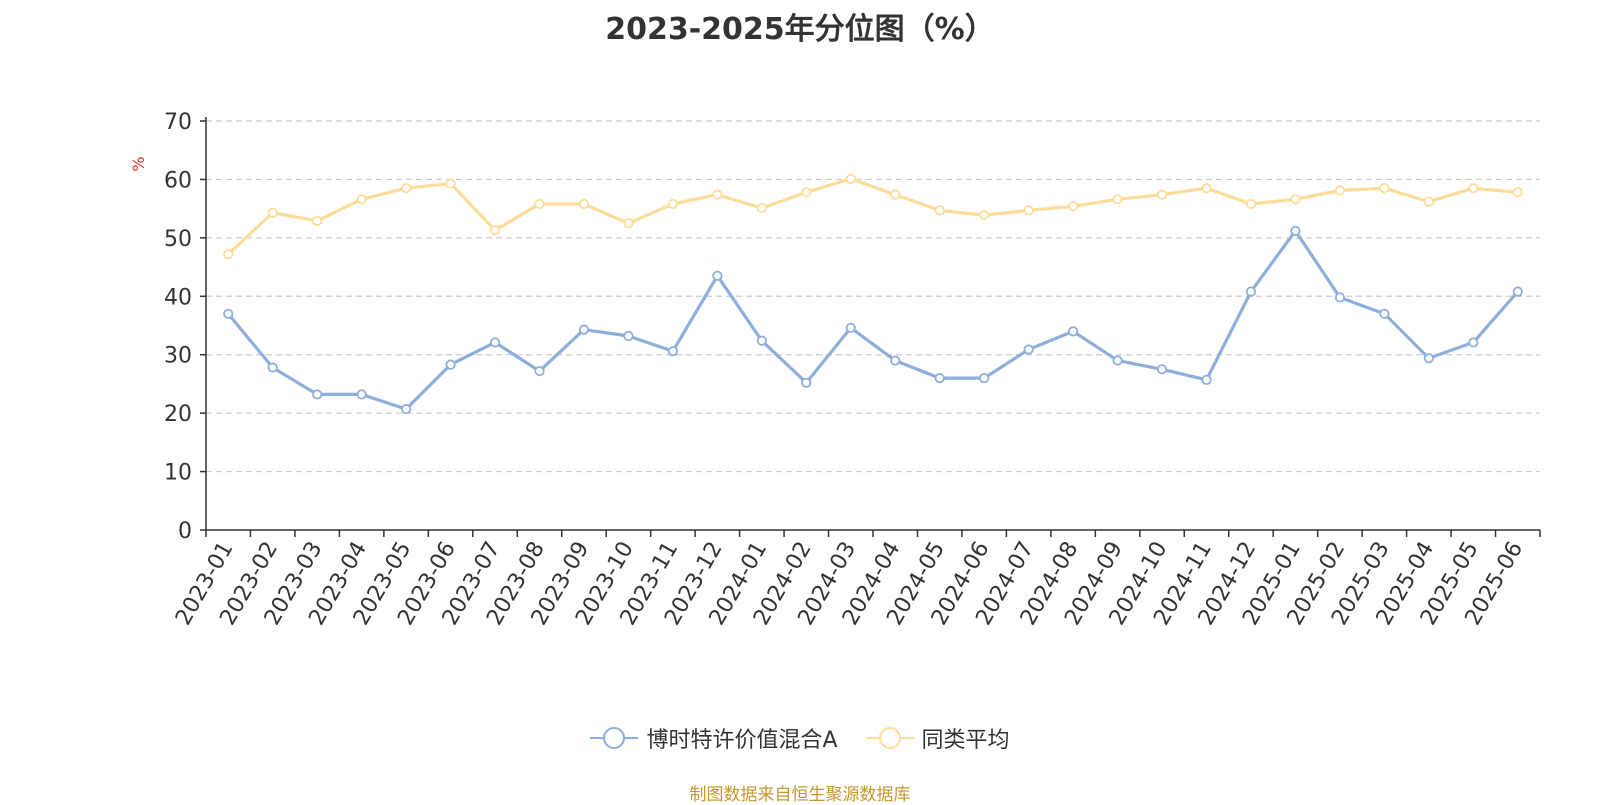  Describe the element at coordinates (178, 356) in the screenshot. I see `y-tick-label: 30` at that location.